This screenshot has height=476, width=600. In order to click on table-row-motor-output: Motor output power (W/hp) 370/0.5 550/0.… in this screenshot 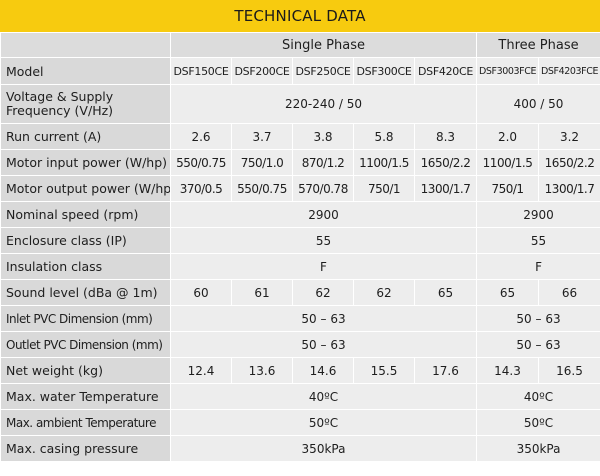, I will do `click(300, 188)`.